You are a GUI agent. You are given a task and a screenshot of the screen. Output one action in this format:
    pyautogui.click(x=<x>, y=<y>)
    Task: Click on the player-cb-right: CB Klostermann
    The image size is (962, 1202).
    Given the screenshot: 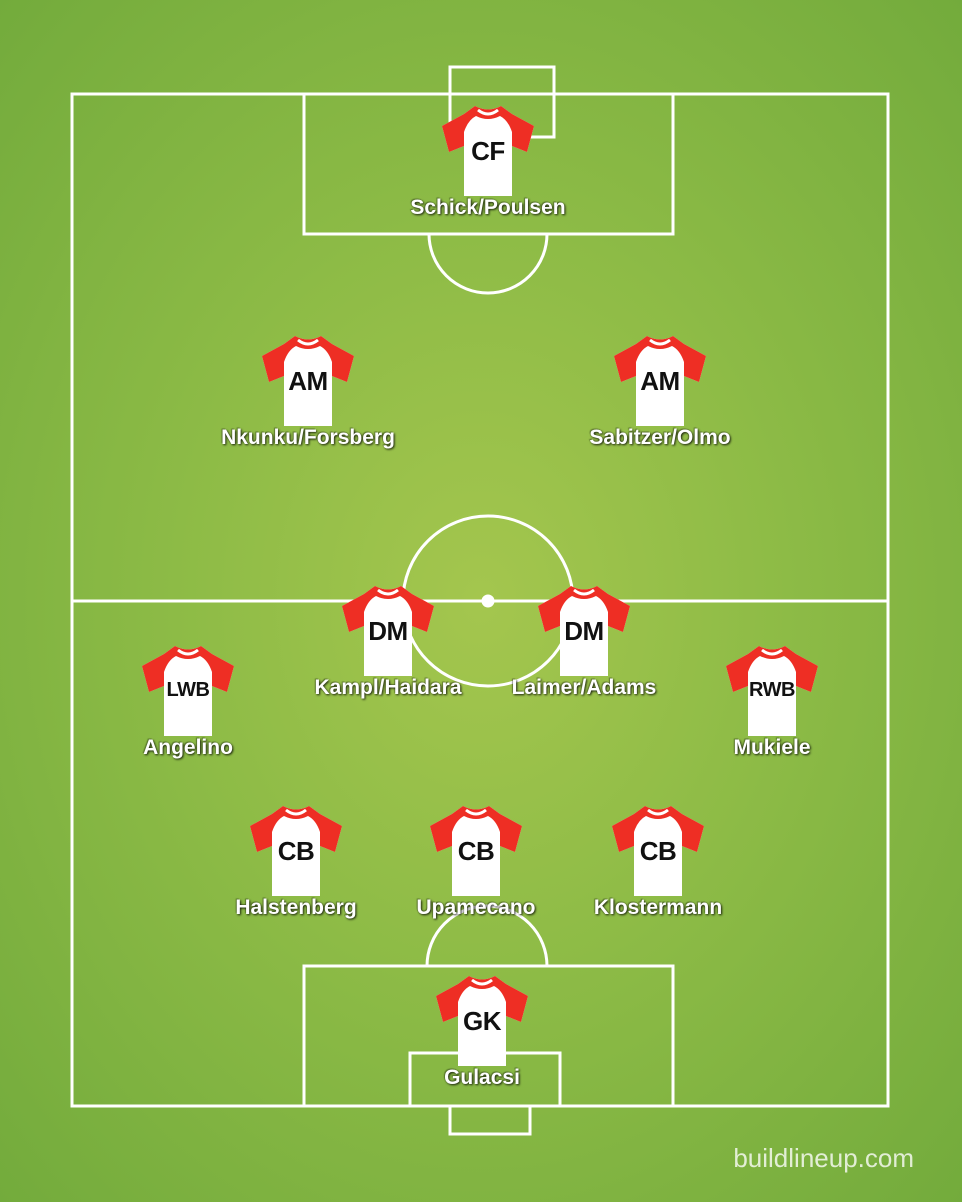 What is the action you would take?
    pyautogui.click(x=658, y=865)
    